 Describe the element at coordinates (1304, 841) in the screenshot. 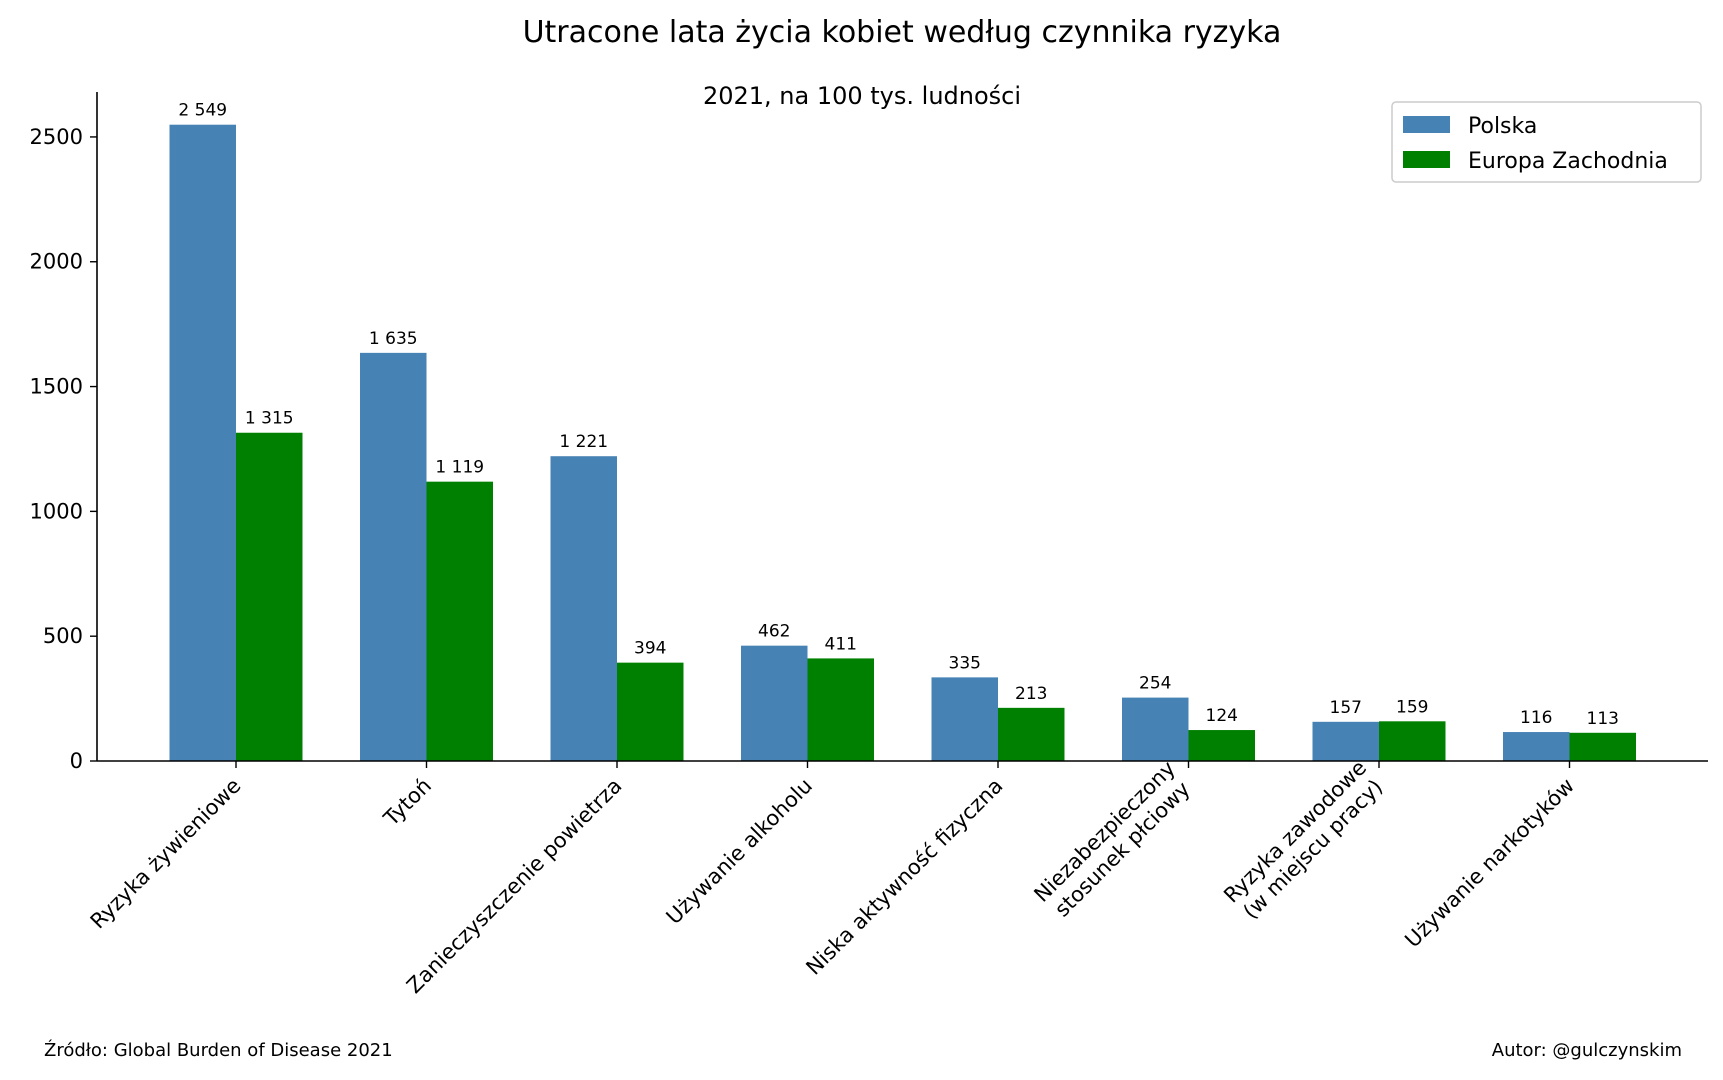

I see `x-tick-label-6: Ryzyka zawodowe(w miejscu pracy)` at that location.